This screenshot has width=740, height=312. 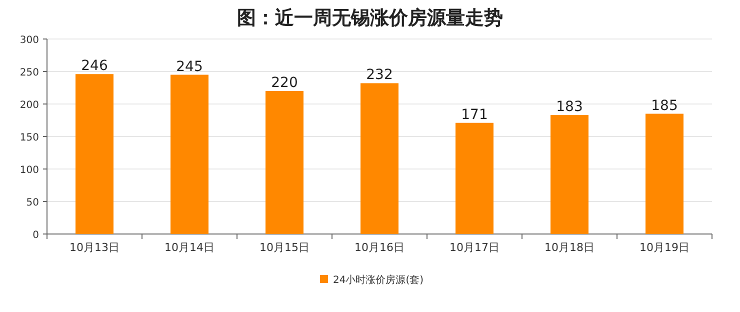 I want to click on x-tick-label: 10月18日, so click(x=569, y=247).